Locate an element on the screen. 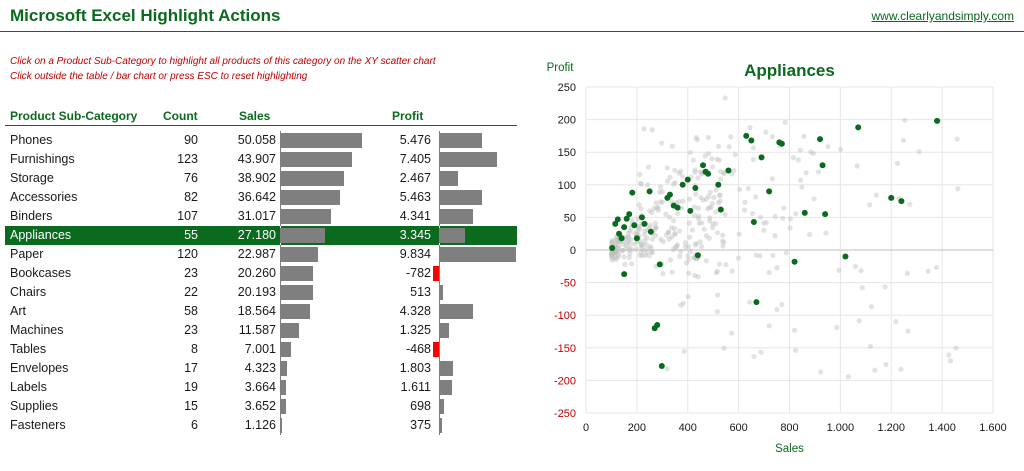 The height and width of the screenshot is (471, 1024). table-row: Paper 120 22.987 9.834 is located at coordinates (261, 254).